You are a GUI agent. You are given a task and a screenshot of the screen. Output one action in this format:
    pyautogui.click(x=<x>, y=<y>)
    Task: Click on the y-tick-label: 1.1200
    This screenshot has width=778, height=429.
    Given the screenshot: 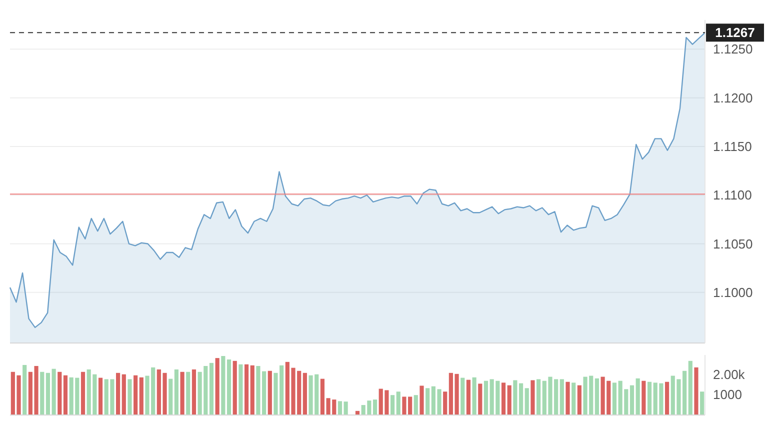 What is the action you would take?
    pyautogui.click(x=733, y=98)
    